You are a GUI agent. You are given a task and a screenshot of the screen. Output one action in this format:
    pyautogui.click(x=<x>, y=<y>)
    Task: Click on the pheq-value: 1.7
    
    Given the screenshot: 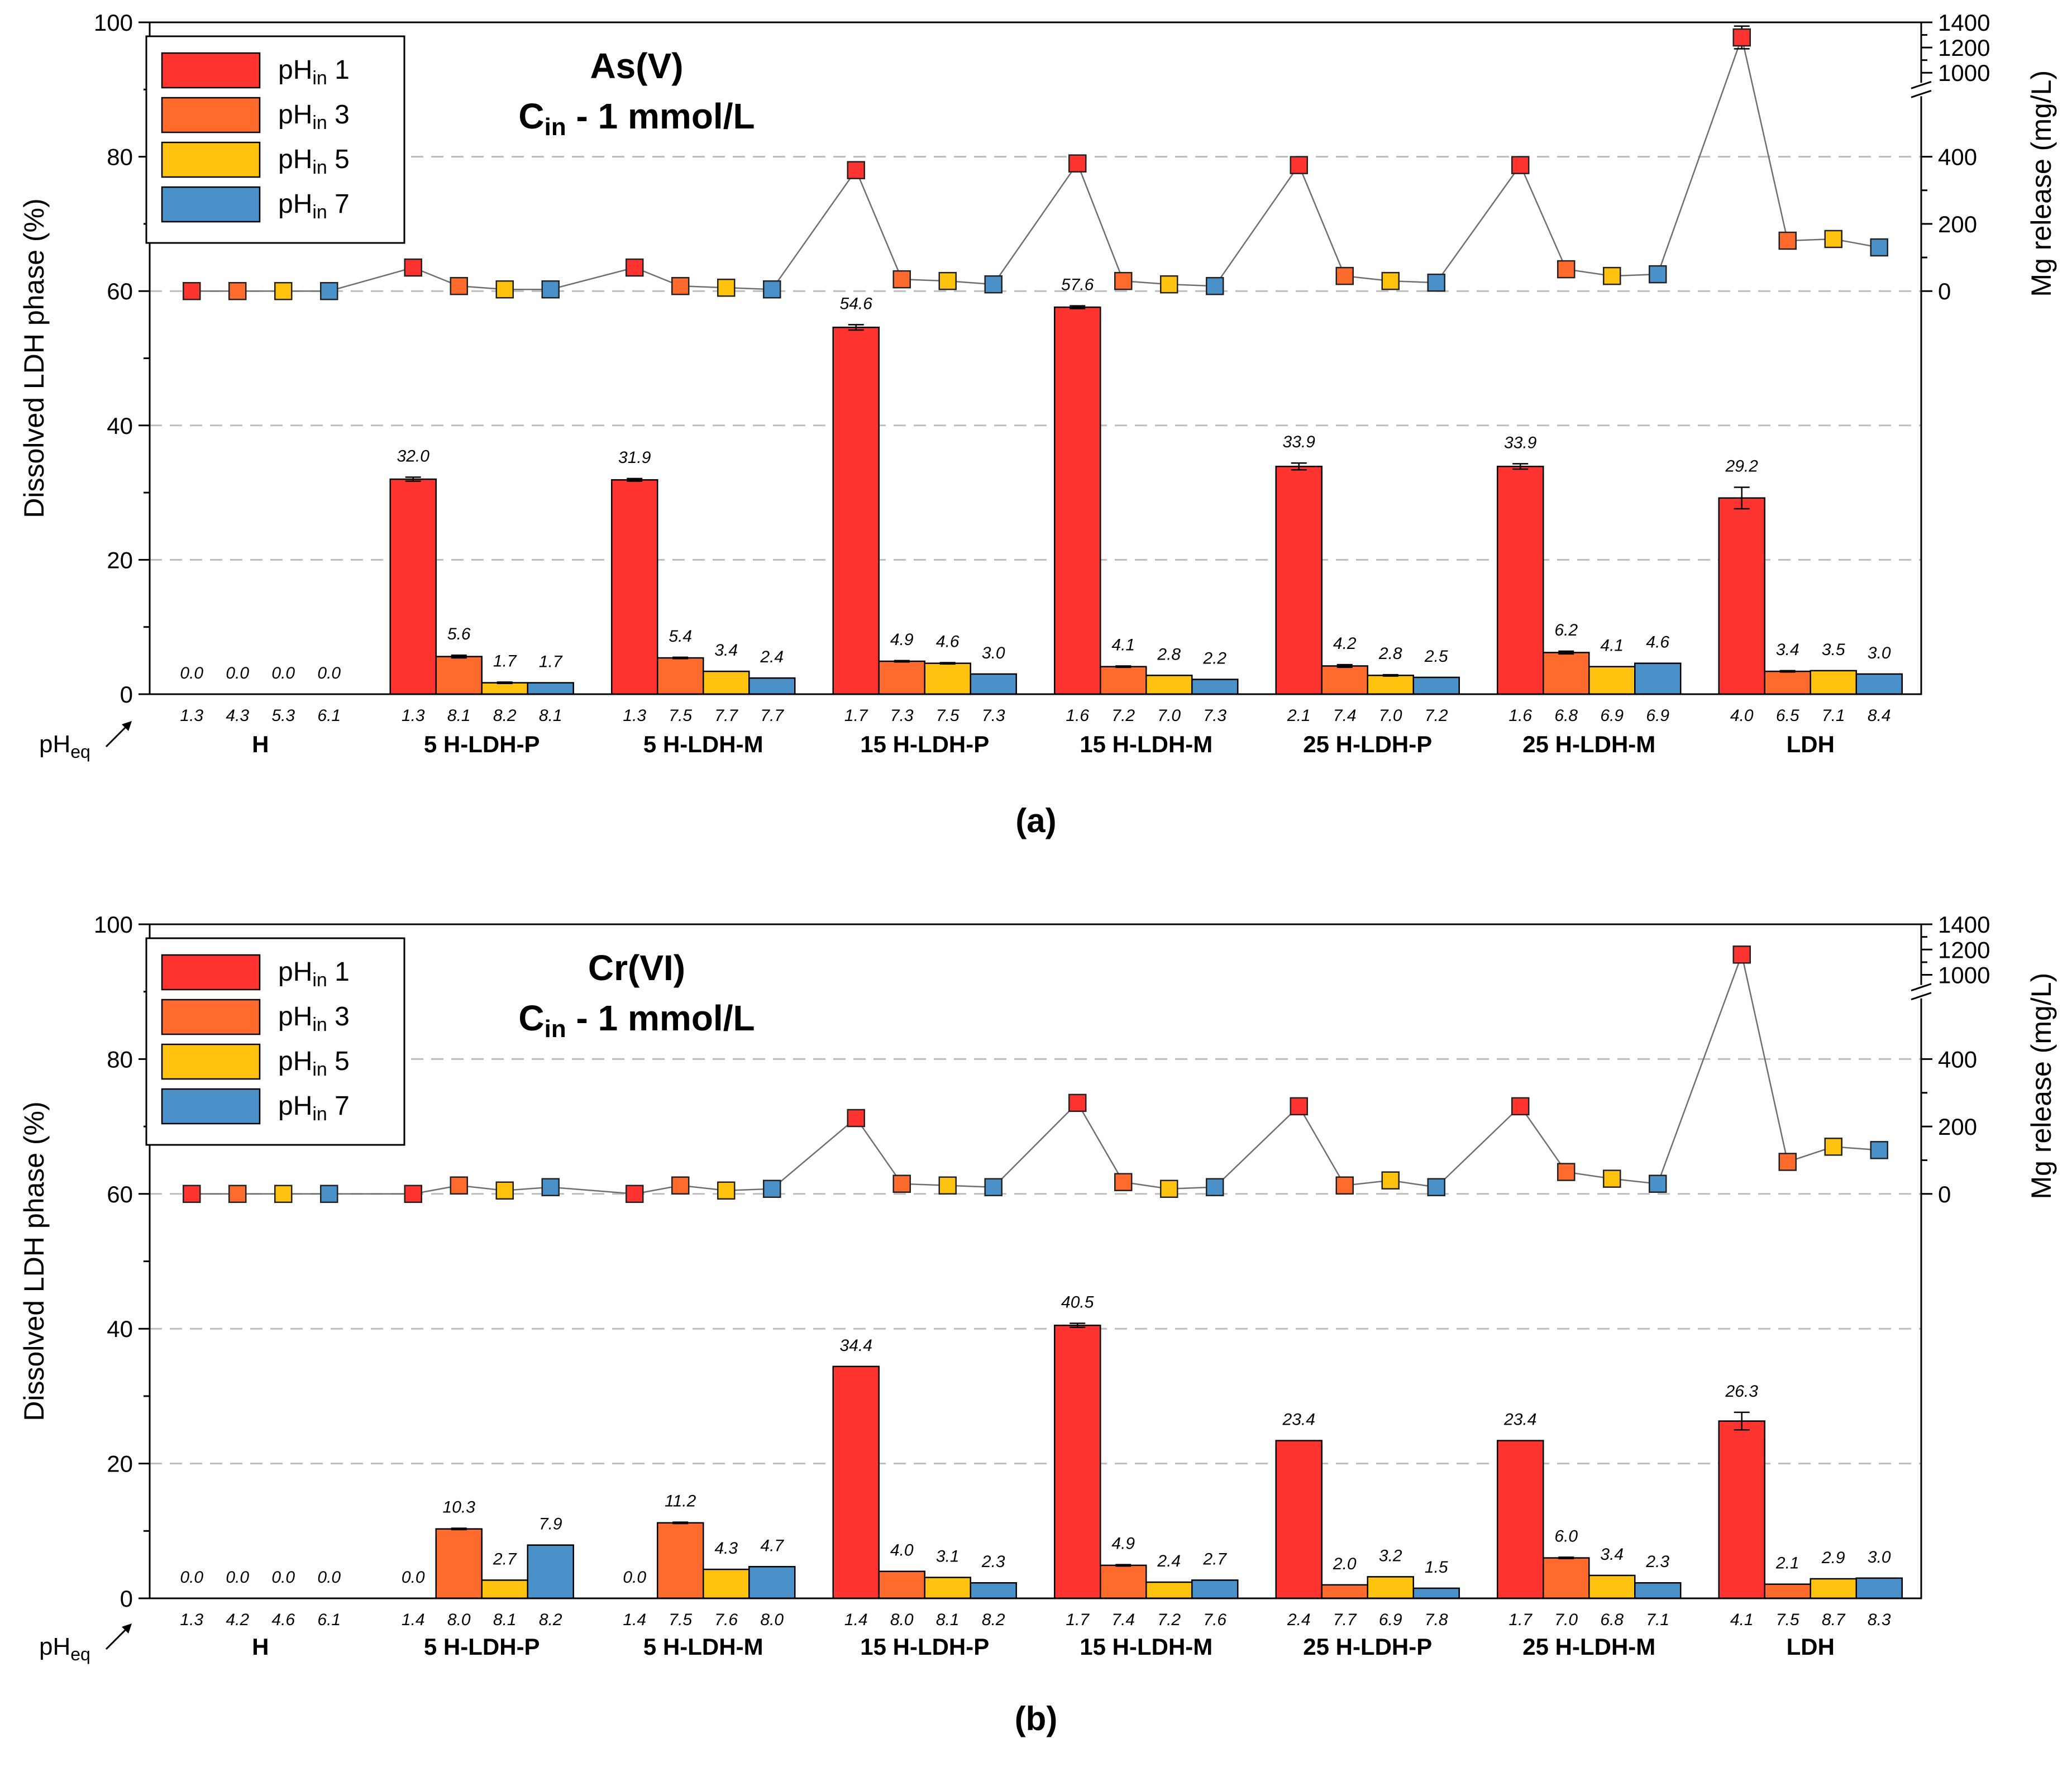 What is the action you would take?
    pyautogui.click(x=856, y=715)
    